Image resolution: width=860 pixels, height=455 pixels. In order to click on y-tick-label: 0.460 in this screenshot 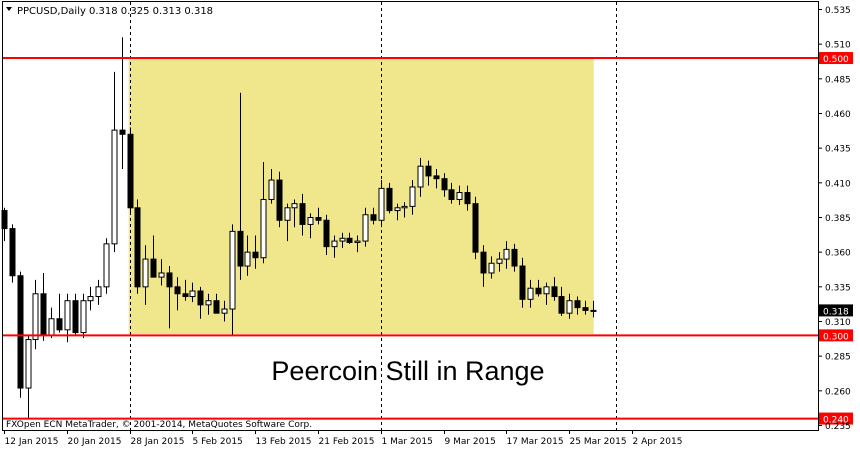, I will do `click(838, 115)`.